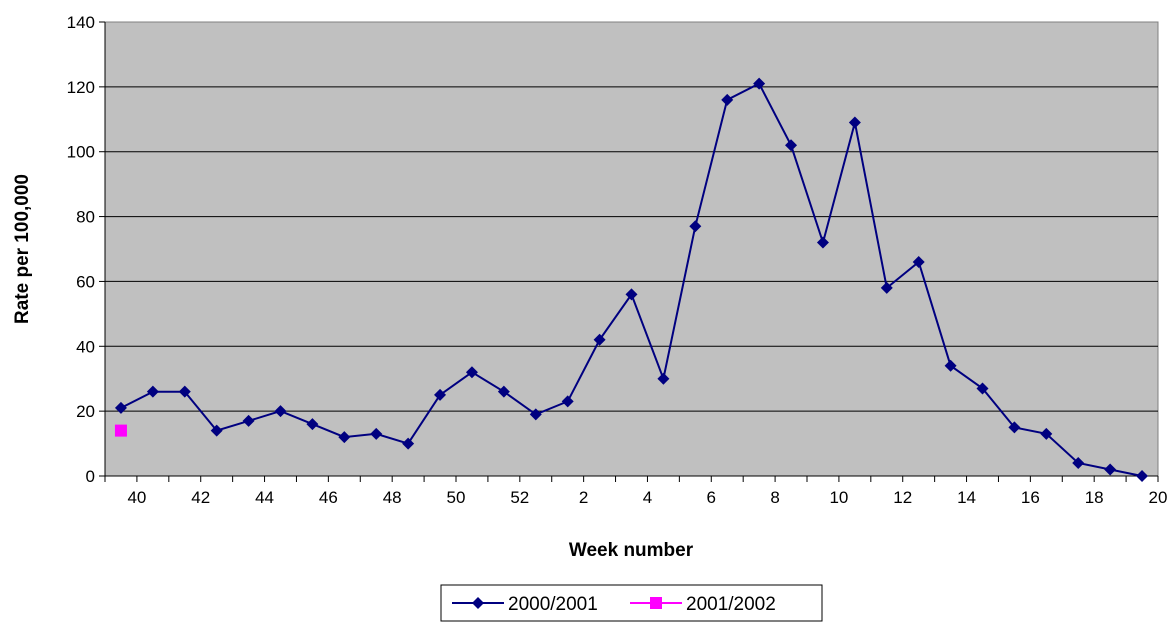  I want to click on y-tick-label: 20, so click(85, 411).